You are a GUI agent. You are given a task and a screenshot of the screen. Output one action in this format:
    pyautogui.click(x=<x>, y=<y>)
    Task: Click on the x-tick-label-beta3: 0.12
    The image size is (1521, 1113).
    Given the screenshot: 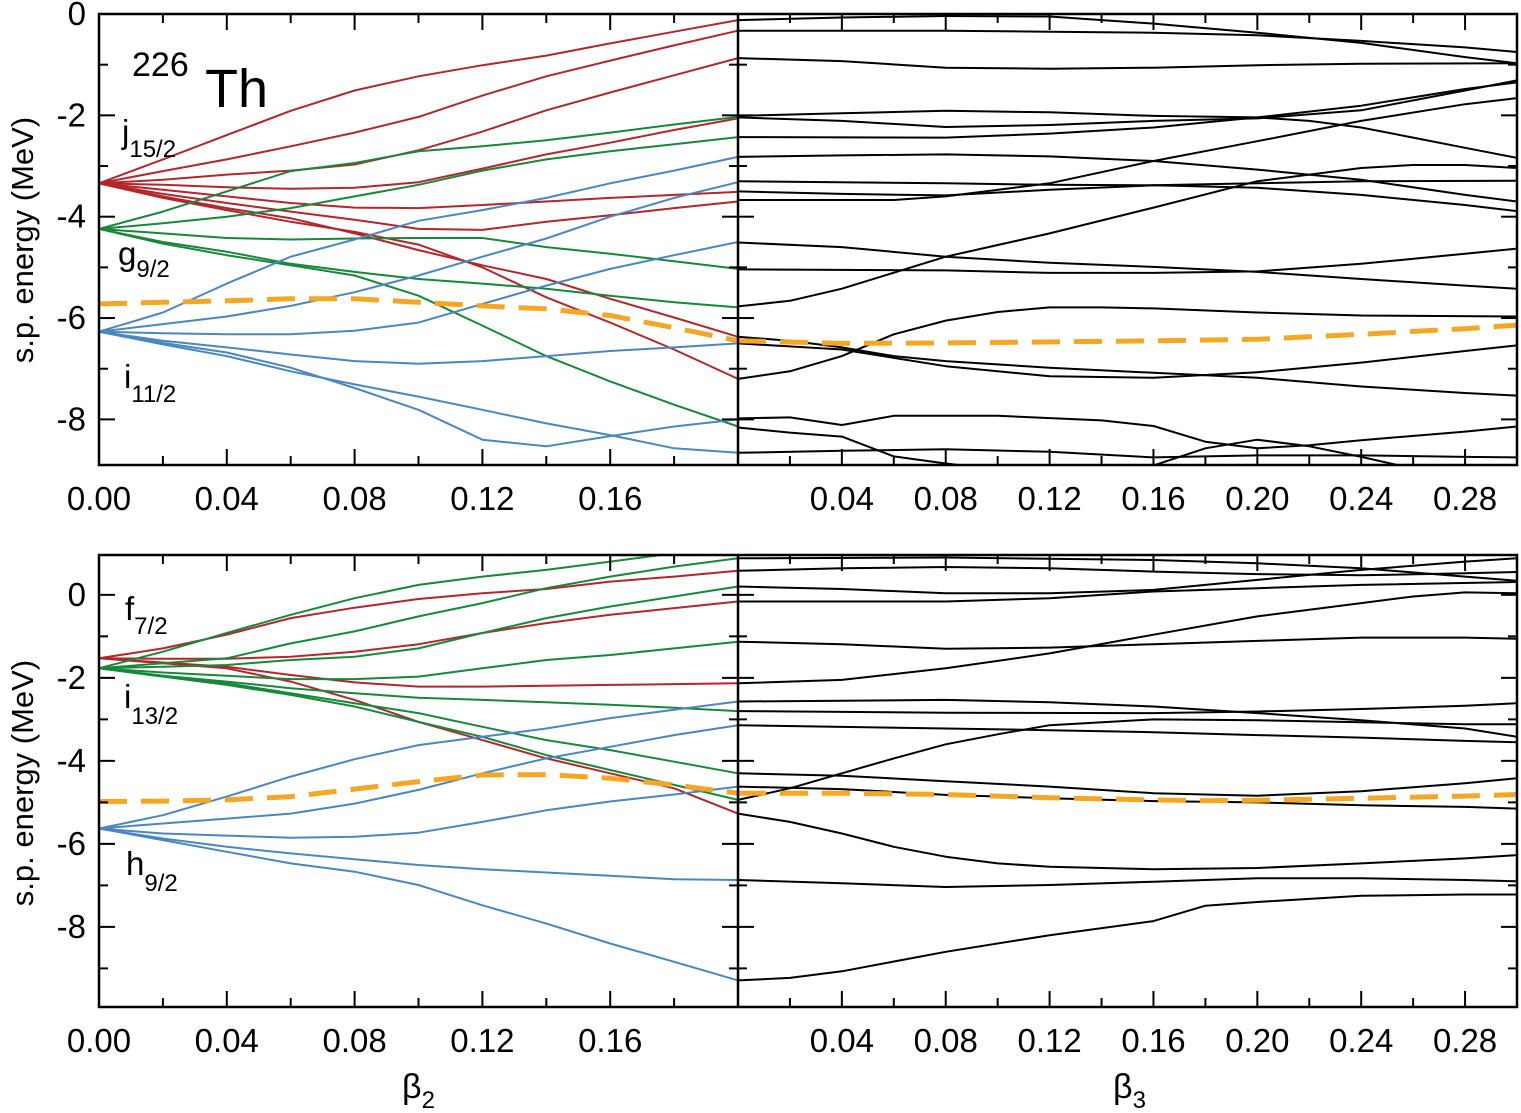 What is the action you would take?
    pyautogui.click(x=1049, y=1040)
    